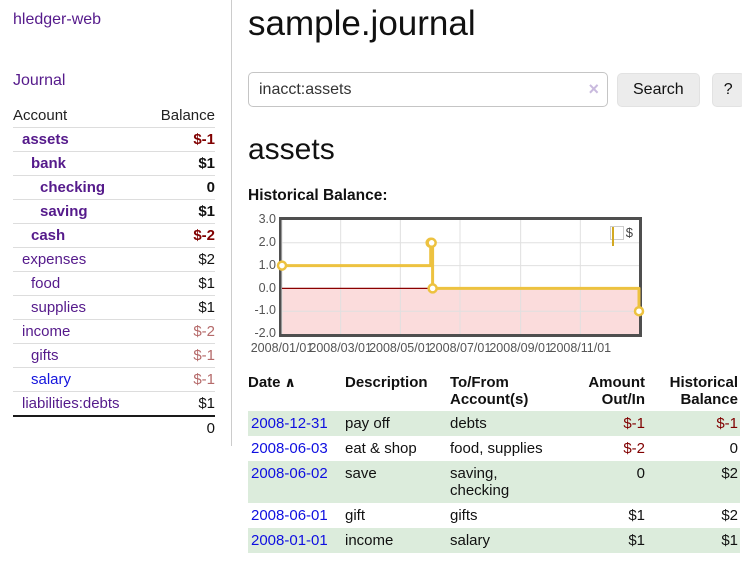 Image resolution: width=742 pixels, height=582 pixels. Describe the element at coordinates (289, 424) in the screenshot. I see `transaction-date-link: 2008-12-31` at that location.